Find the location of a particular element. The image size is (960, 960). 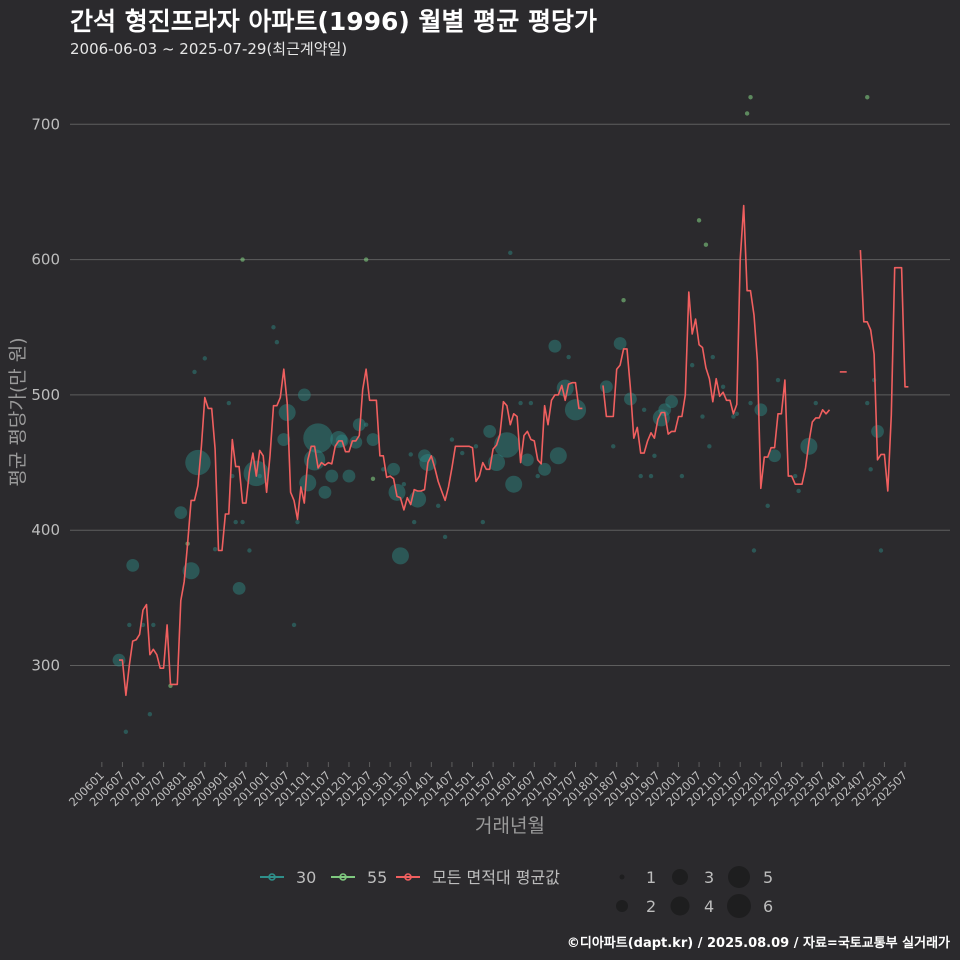

legend-label: 30 is located at coordinates (306, 877).